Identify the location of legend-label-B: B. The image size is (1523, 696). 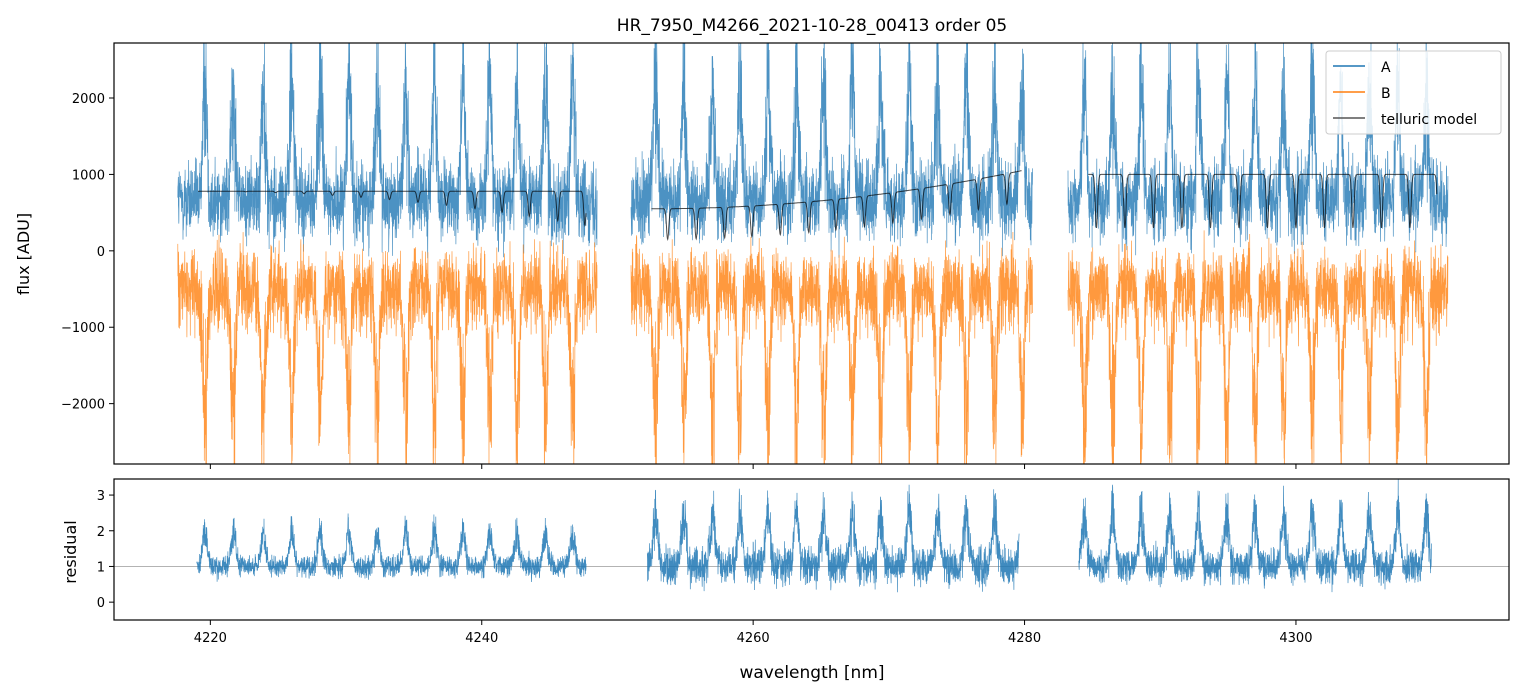
(1386, 94).